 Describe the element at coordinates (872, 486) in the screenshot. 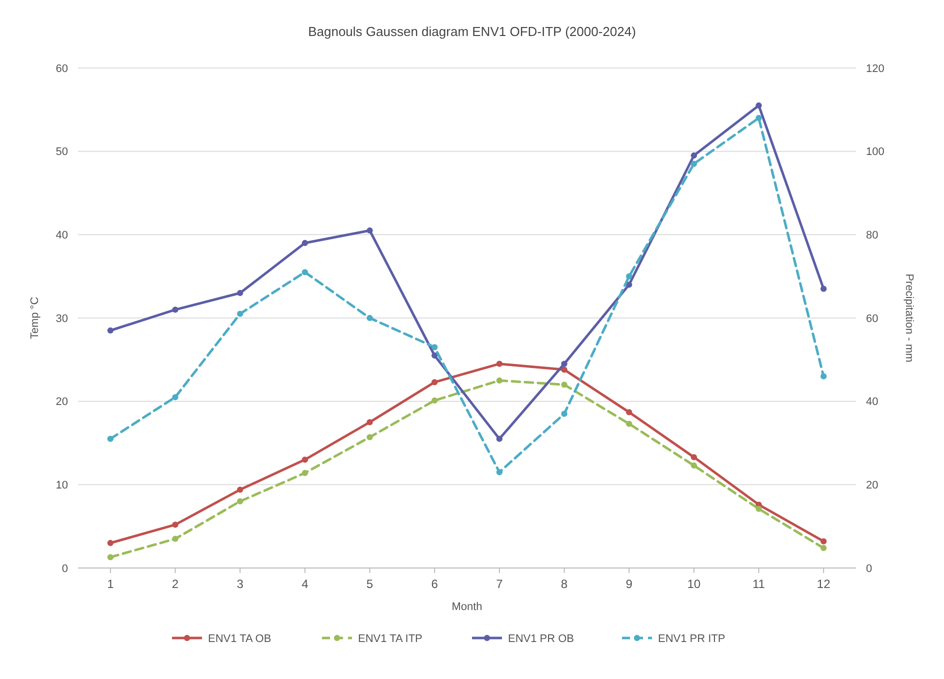

I see `y2-tick-label: 20` at that location.